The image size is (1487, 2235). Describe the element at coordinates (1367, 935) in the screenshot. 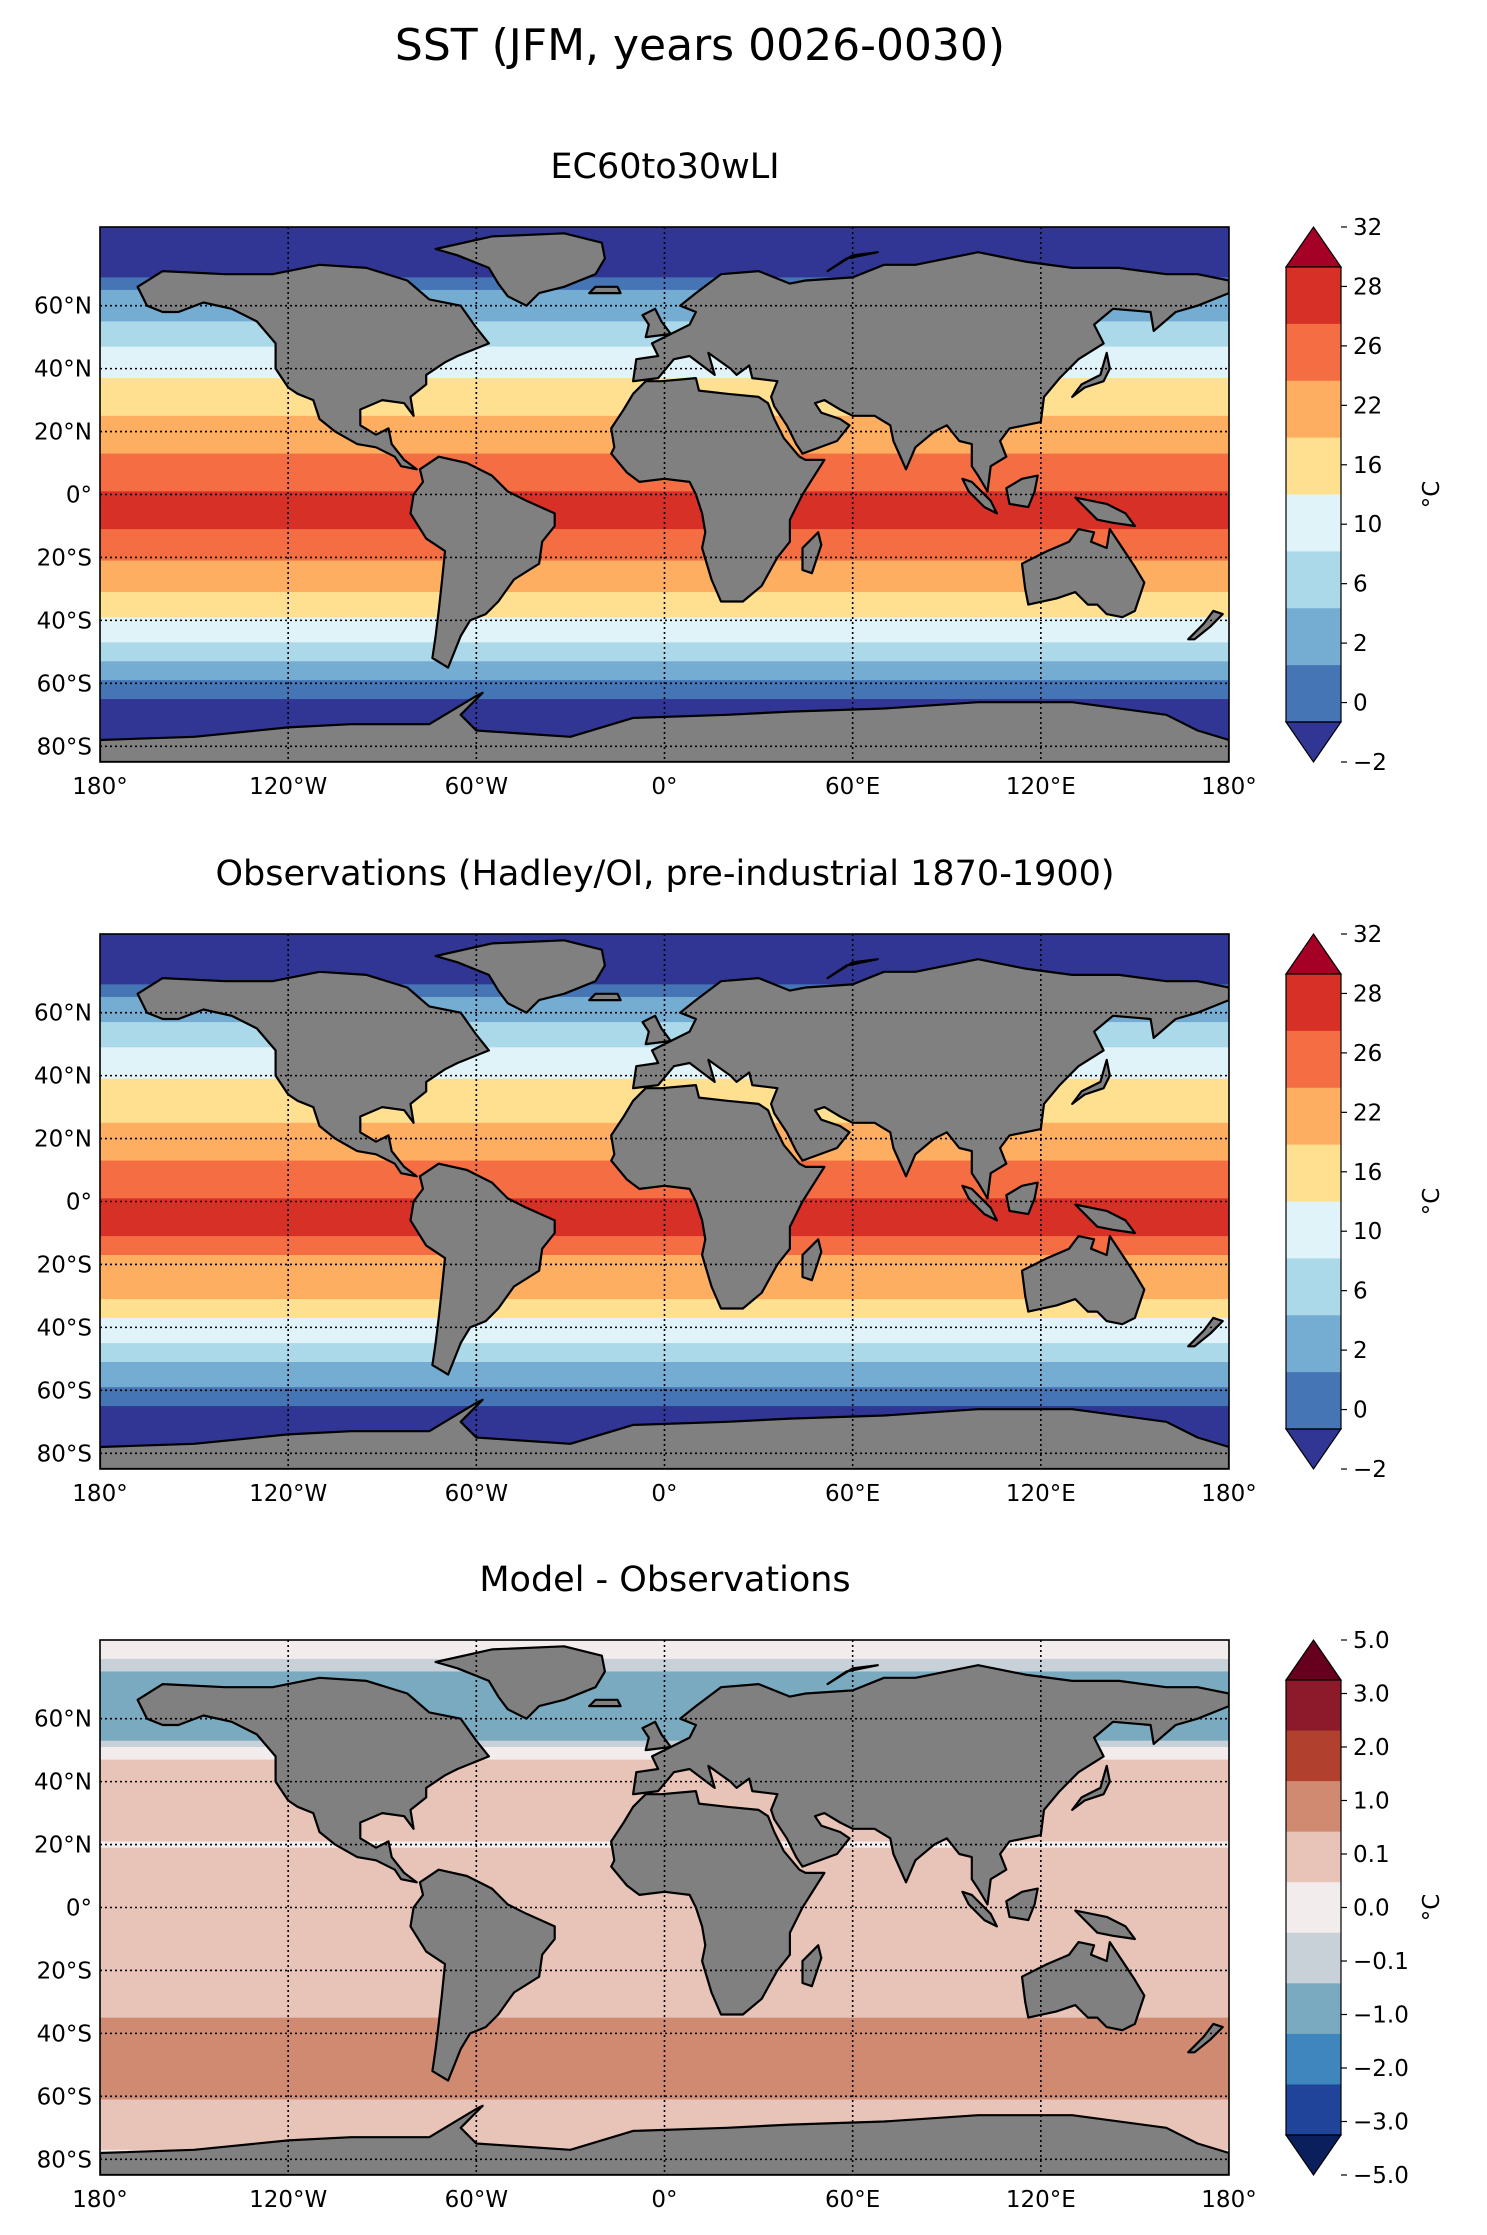

I see `colorbar-tick-label: 32` at that location.